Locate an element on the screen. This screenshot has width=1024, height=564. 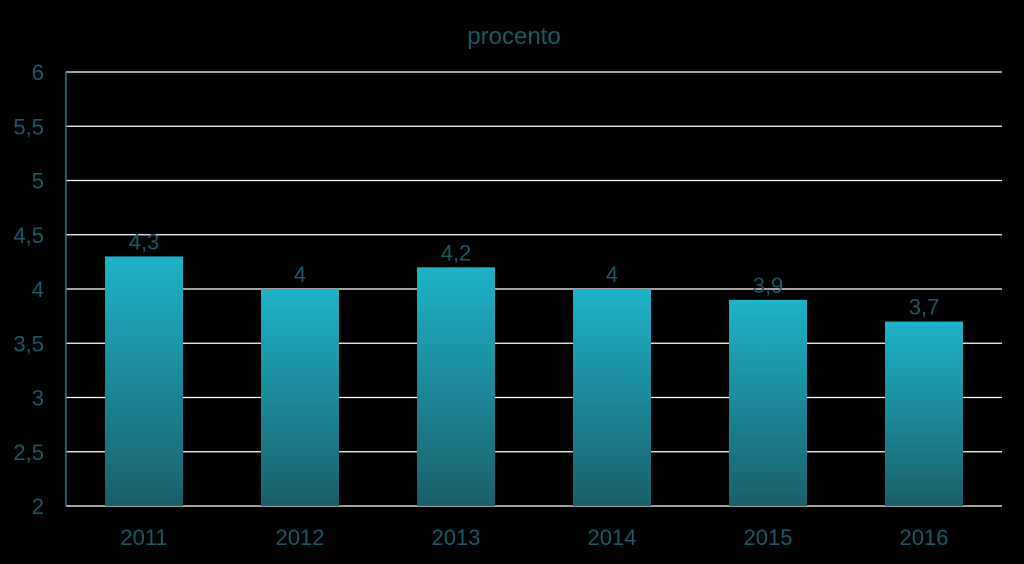
bar-2013 is located at coordinates (456, 386).